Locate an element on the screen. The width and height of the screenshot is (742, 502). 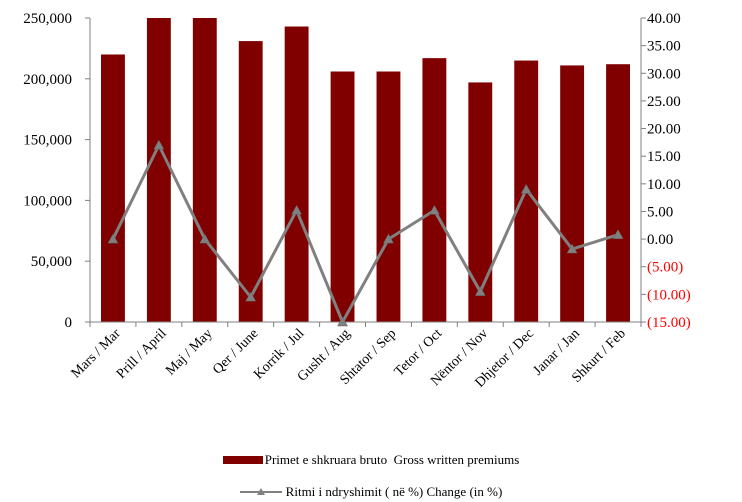
right-tick-label: 25.00 is located at coordinates (664, 102).